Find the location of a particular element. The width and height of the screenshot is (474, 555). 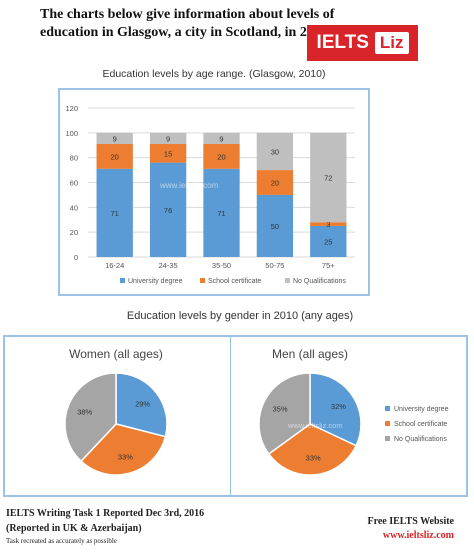

footer-line-3: Task recreated as accurately as possible is located at coordinates (61, 541).